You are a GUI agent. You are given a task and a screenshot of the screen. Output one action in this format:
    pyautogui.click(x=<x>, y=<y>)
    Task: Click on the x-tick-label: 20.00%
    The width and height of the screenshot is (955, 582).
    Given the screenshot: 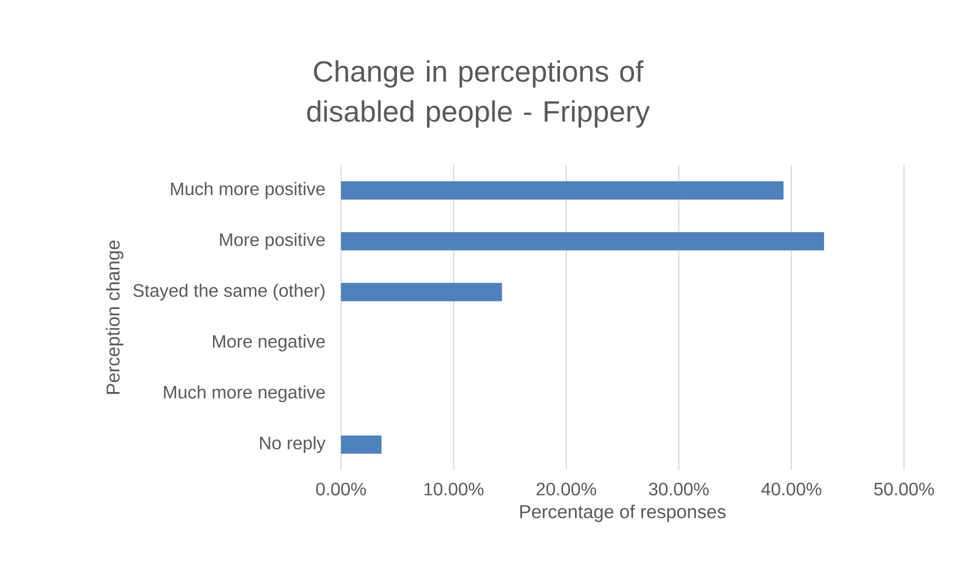 What is the action you would take?
    pyautogui.click(x=566, y=489)
    